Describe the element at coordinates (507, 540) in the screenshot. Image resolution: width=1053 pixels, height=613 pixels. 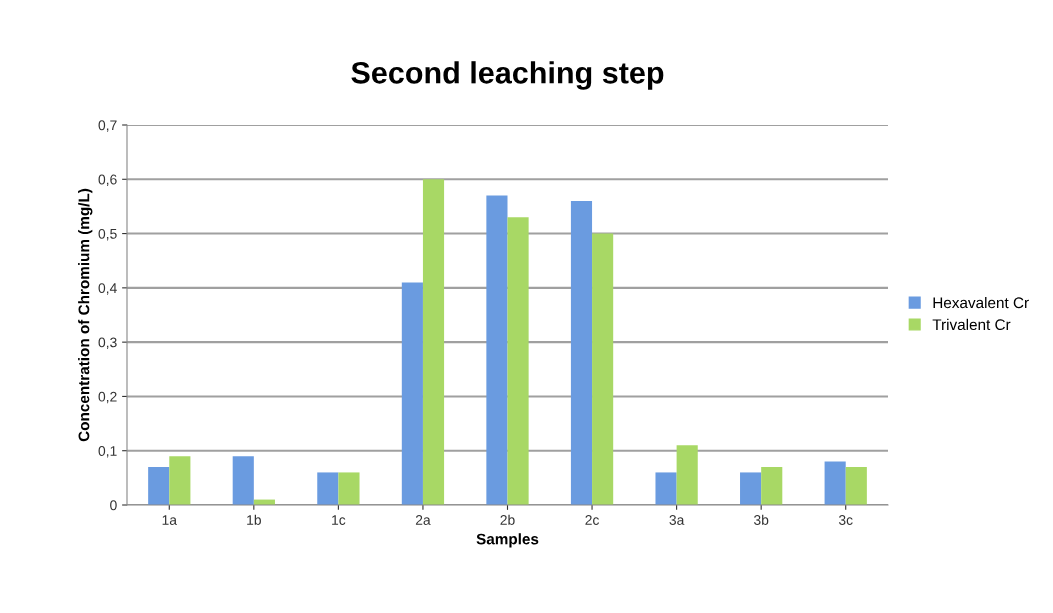
I see `x-axis-title: Samples` at that location.